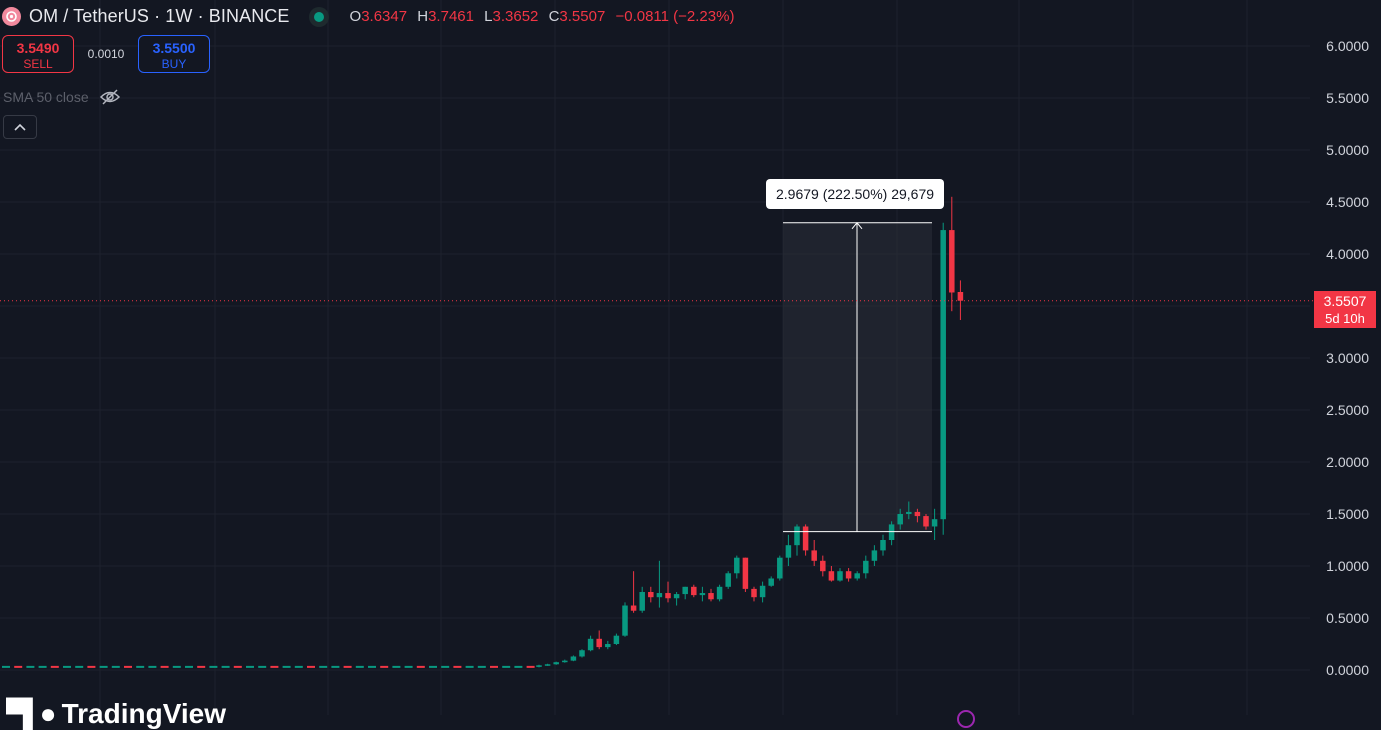  I want to click on price-axis-label: 3.0000, so click(1347, 358).